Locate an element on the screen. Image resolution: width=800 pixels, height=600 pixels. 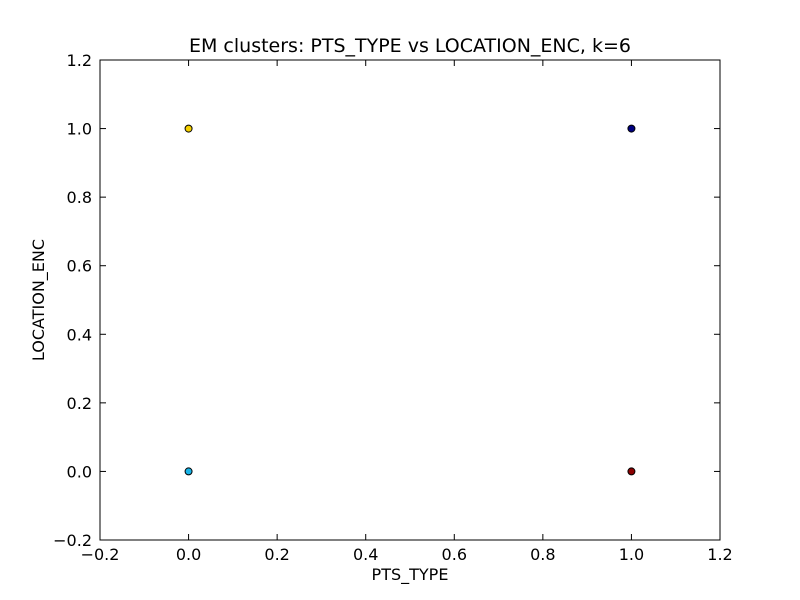
y-tick-label: 0.6 is located at coordinates (79, 266).